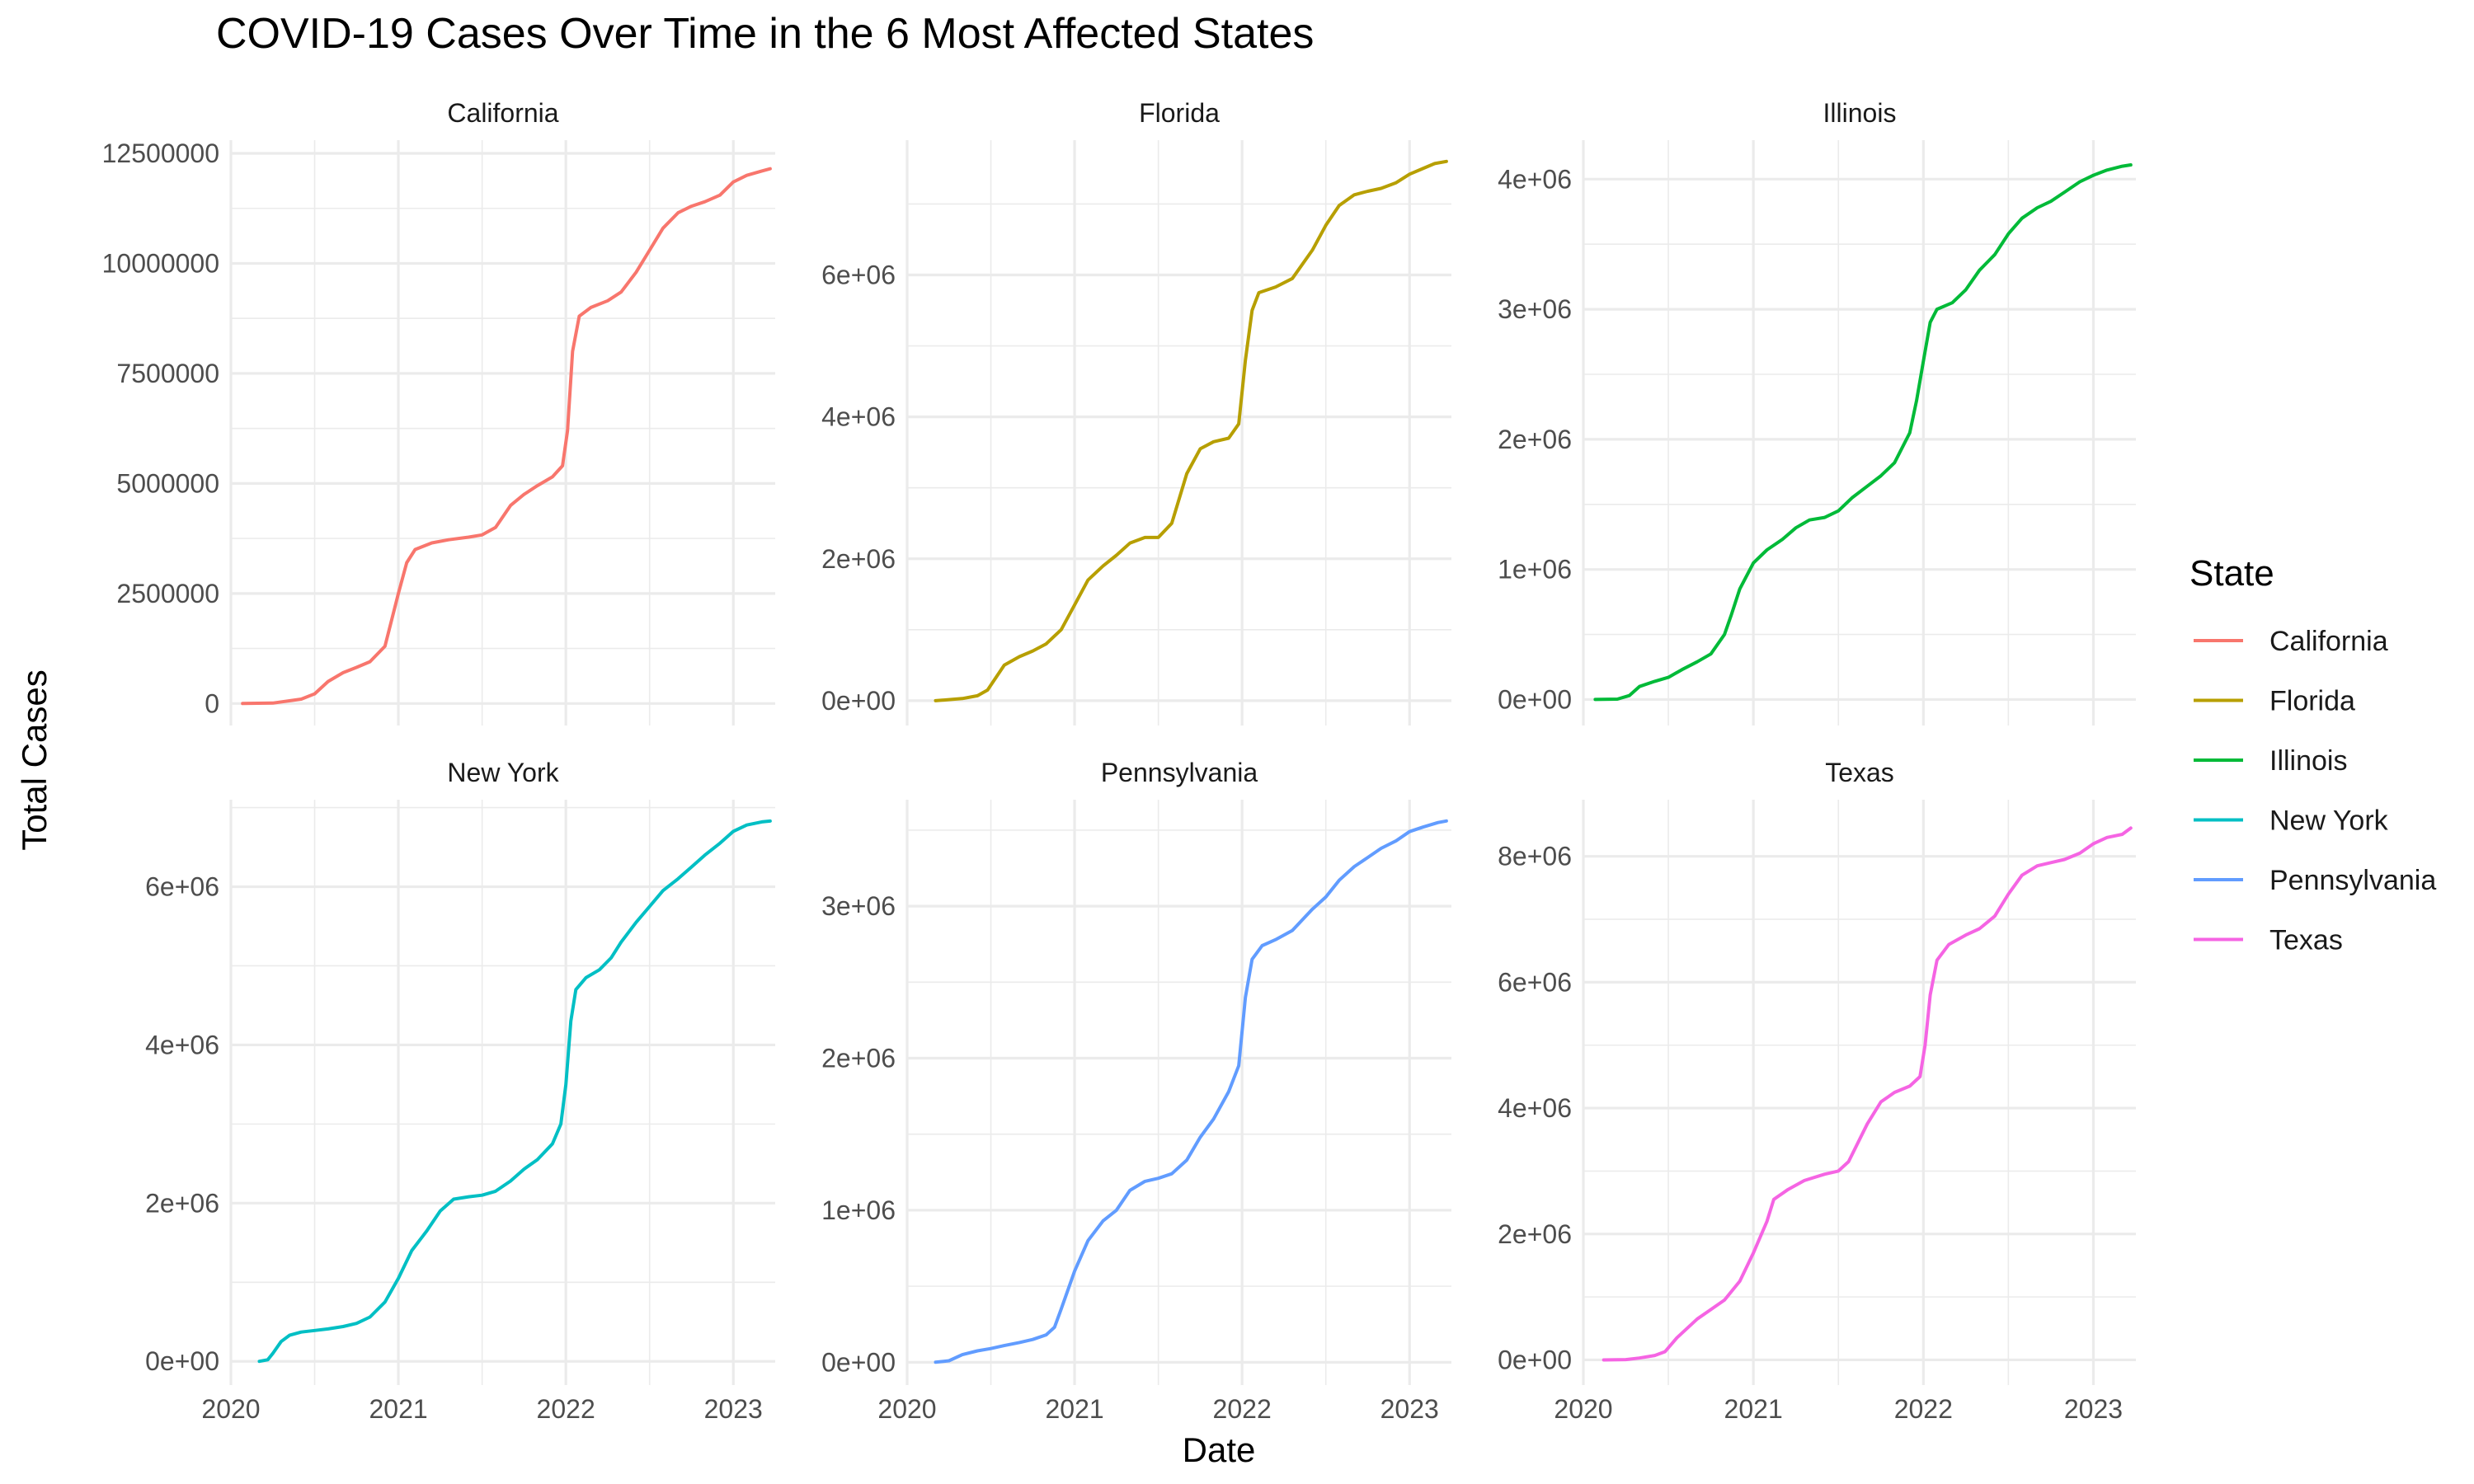  I want to click on y-axis-title: Total Cases, so click(34, 759).